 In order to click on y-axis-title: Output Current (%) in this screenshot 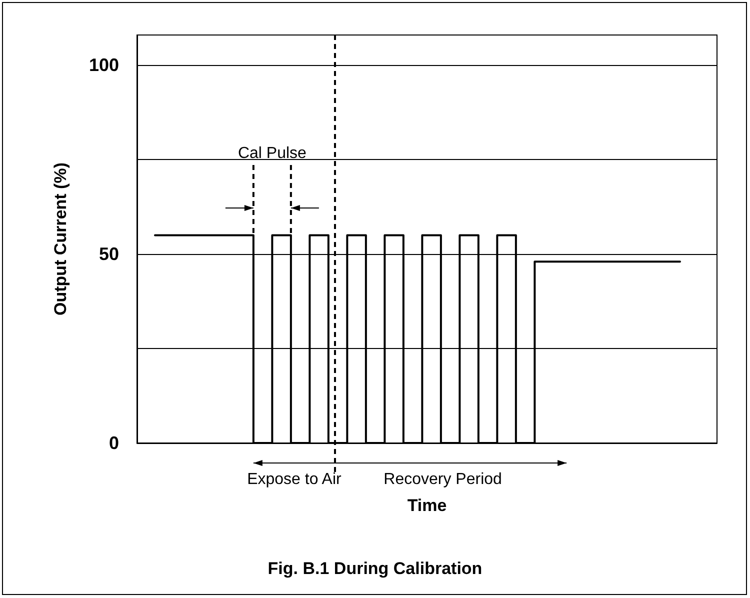, I will do `click(60, 239)`.